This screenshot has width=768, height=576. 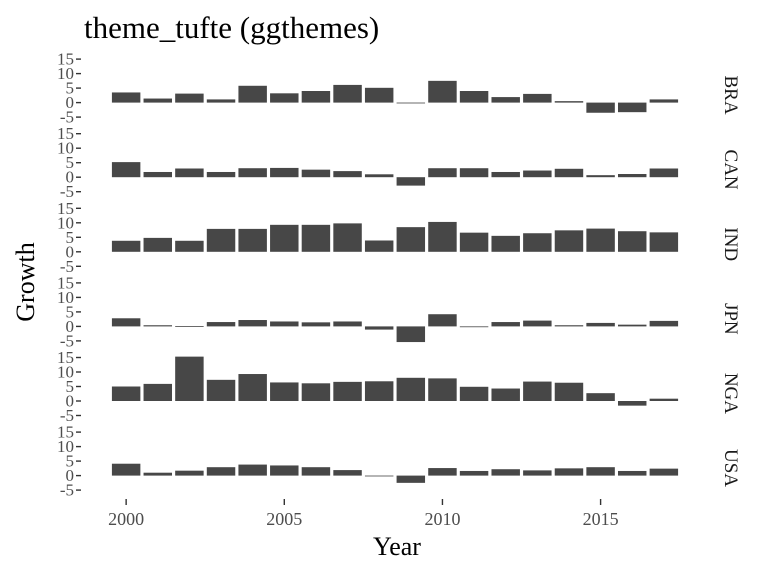 What do you see at coordinates (252, 323) in the screenshot?
I see `bar-jpn-2004` at bounding box center [252, 323].